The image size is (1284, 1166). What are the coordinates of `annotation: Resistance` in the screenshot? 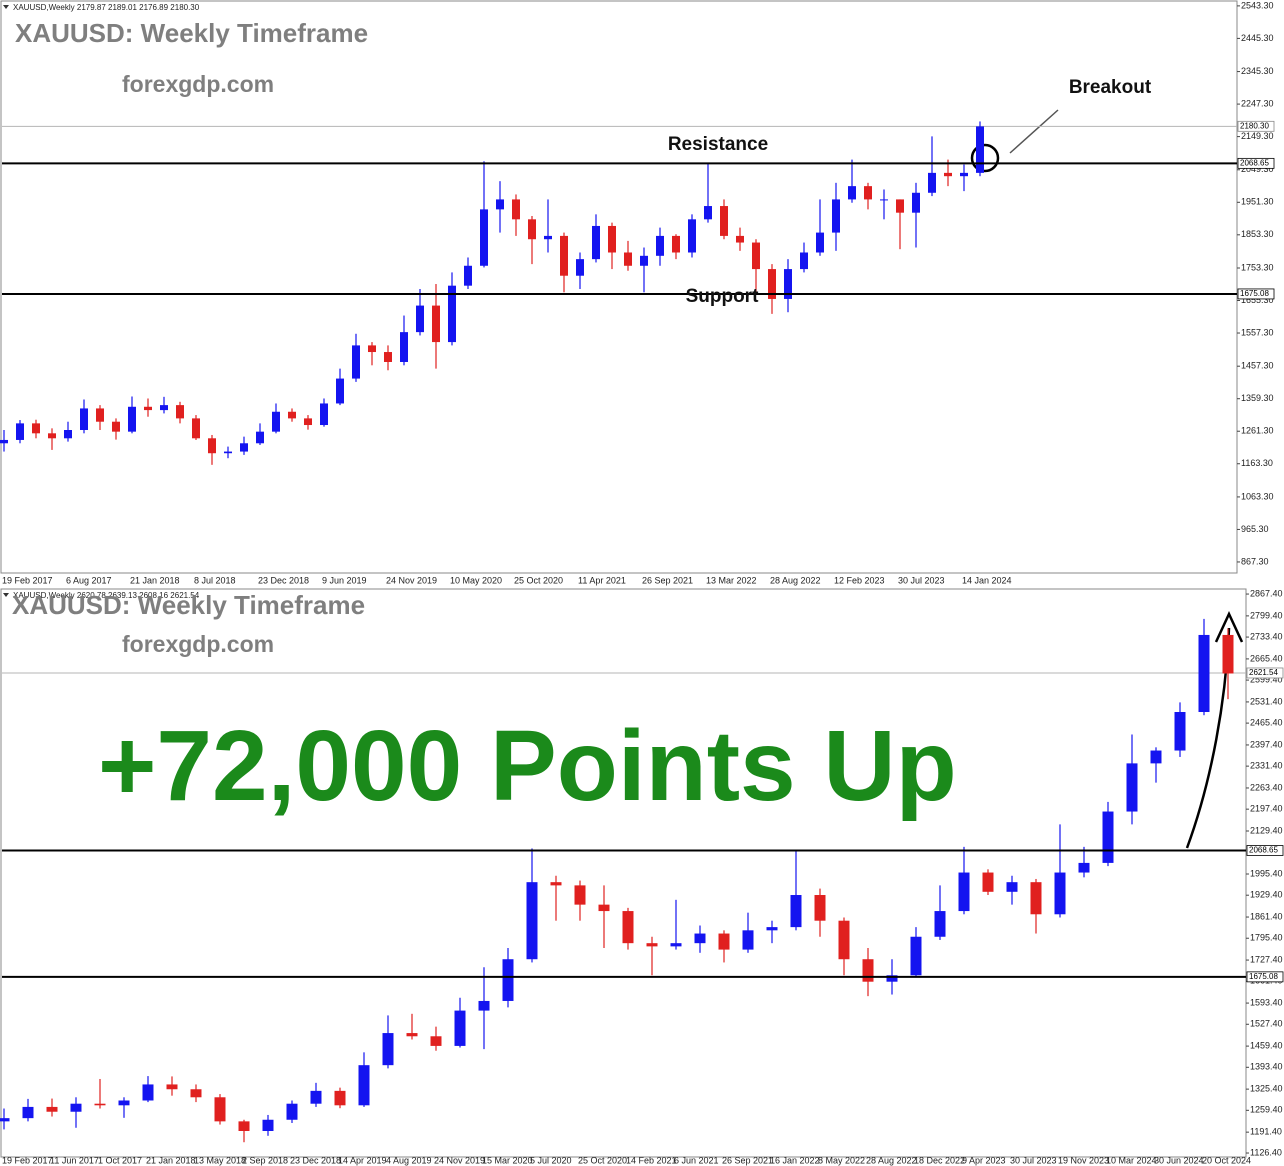 It's located at (718, 144).